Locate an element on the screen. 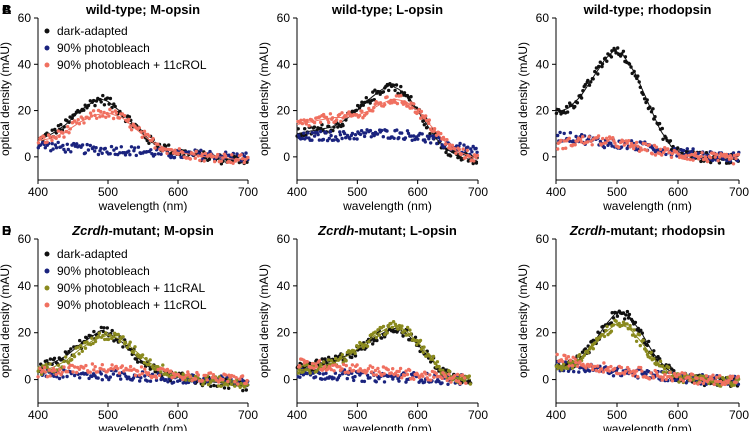  panel-title: Zcrdh-mutant; L-opsin is located at coordinates (387, 230).